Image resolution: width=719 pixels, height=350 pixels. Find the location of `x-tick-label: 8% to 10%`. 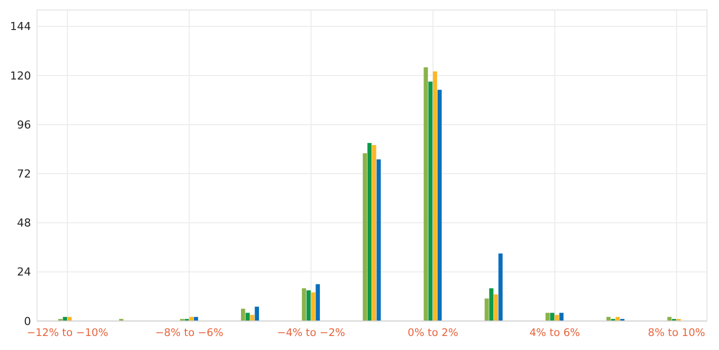

x-tick-label: 8% to 10% is located at coordinates (677, 333).